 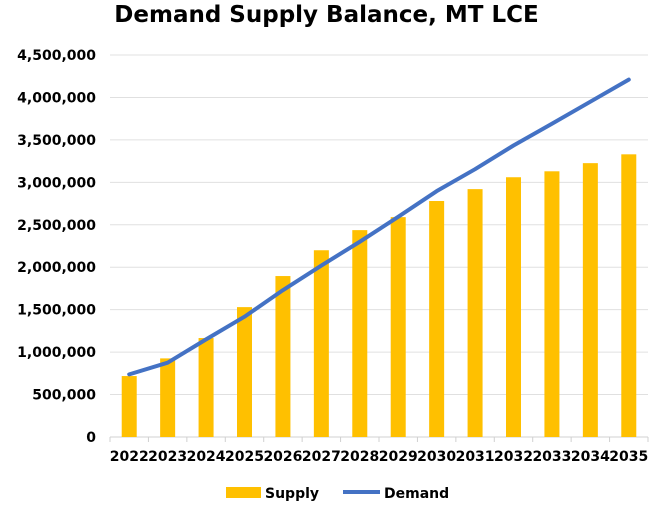 What do you see at coordinates (321, 343) in the screenshot?
I see `bar-supply-2027` at bounding box center [321, 343].